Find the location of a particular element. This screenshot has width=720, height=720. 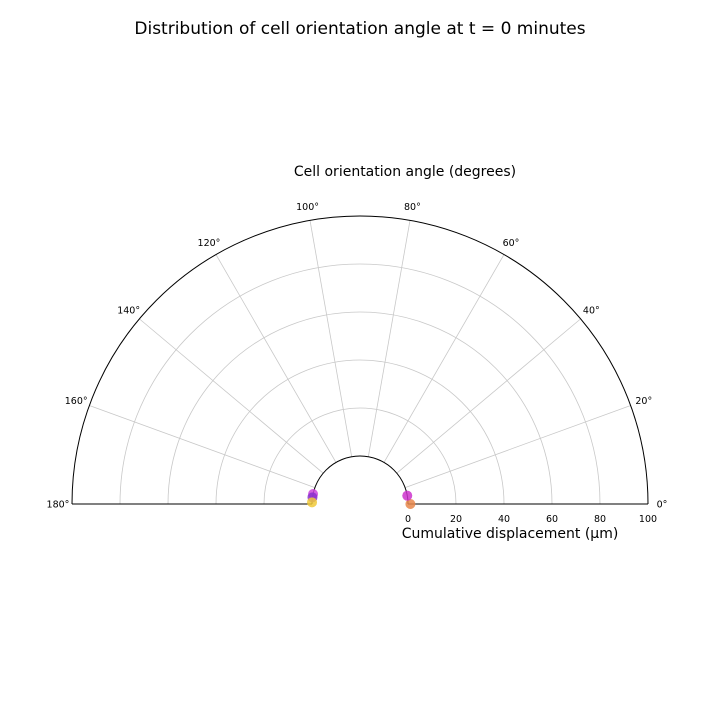

theta-tick-label: 140° is located at coordinates (128, 310).